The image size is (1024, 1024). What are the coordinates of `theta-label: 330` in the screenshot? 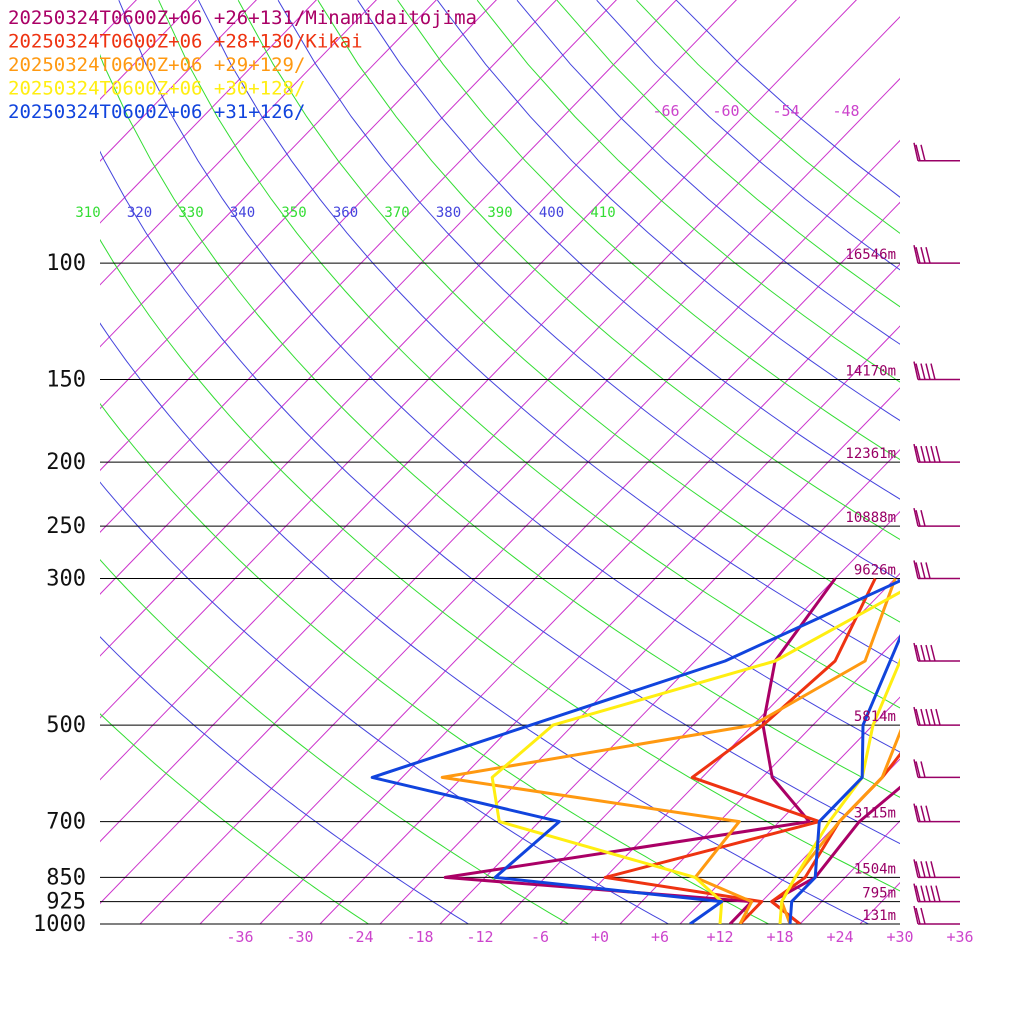 It's located at (190, 213).